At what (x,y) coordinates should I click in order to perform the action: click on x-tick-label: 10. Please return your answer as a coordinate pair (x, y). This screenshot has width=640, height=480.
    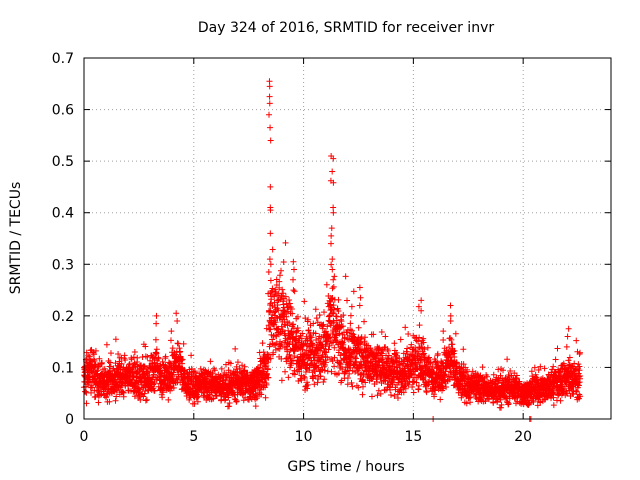
    Looking at the image, I should click on (304, 437).